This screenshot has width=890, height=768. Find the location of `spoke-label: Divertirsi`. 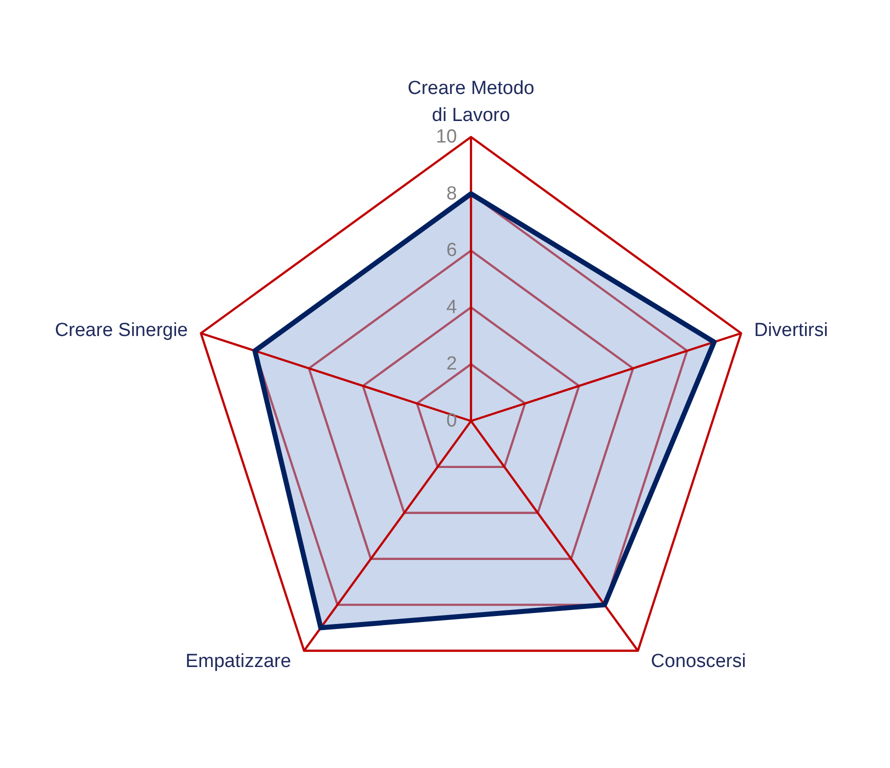

spoke-label: Divertirsi is located at coordinates (791, 330).